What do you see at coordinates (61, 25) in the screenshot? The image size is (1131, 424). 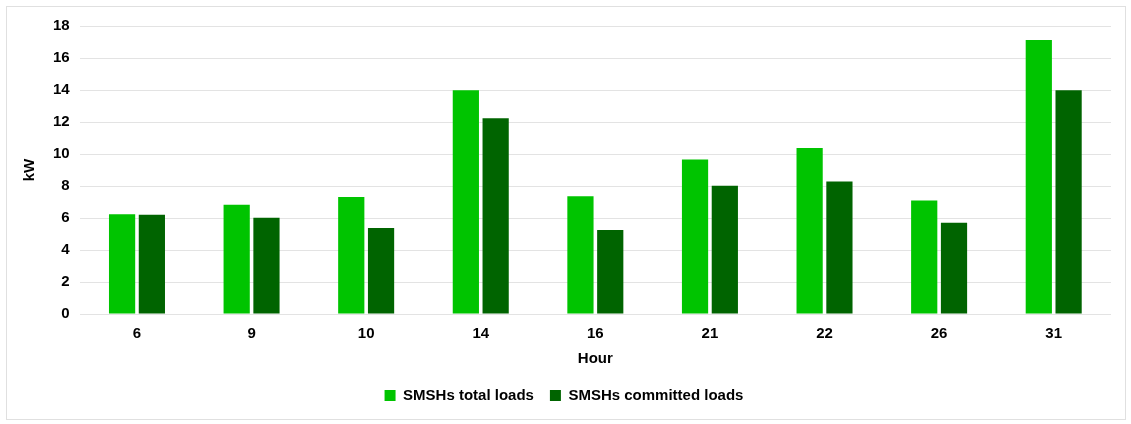 I see `y-tick-label: 18` at bounding box center [61, 25].